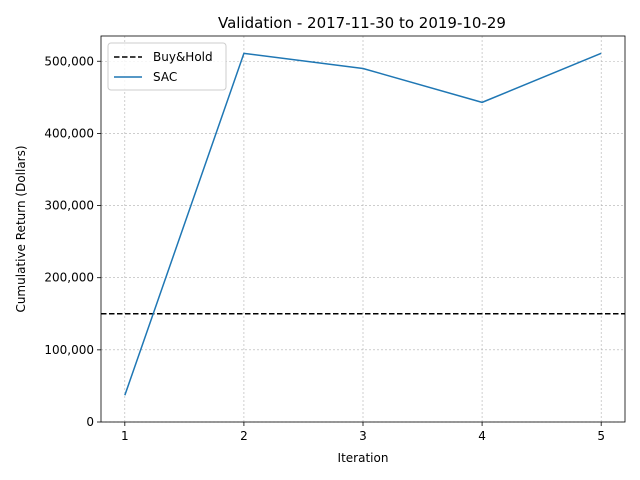 This screenshot has width=640, height=480. Describe the element at coordinates (165, 77) in the screenshot. I see `legend-label: SAC` at that location.